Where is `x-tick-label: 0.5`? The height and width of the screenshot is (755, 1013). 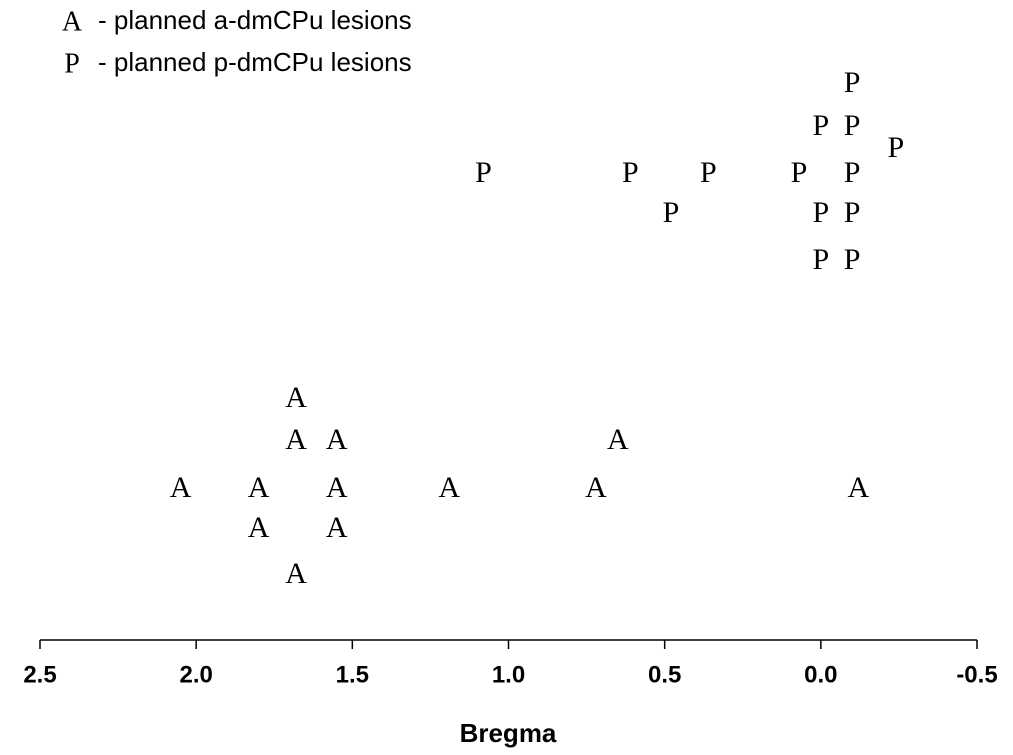 x-tick-label: 0.5 is located at coordinates (664, 674).